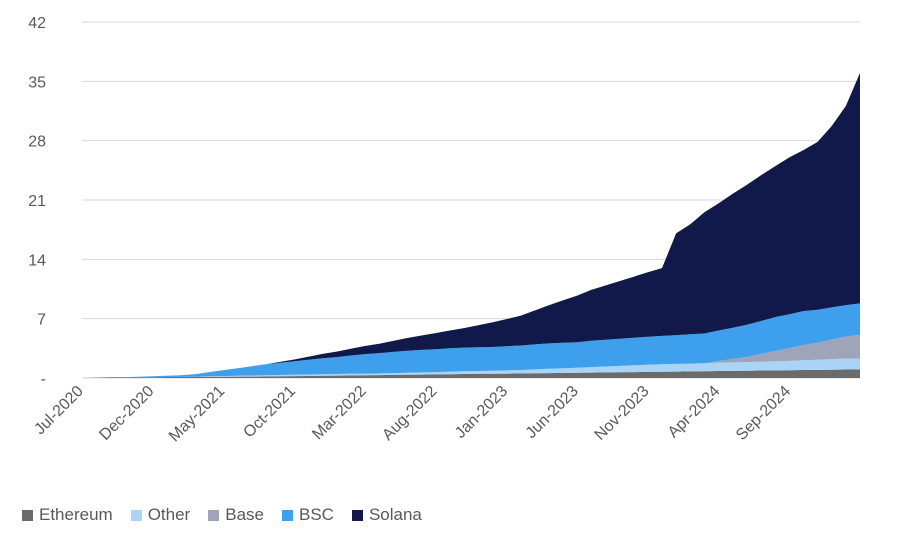 This screenshot has width=900, height=535. Describe the element at coordinates (316, 514) in the screenshot. I see `legend-label: BSC` at that location.